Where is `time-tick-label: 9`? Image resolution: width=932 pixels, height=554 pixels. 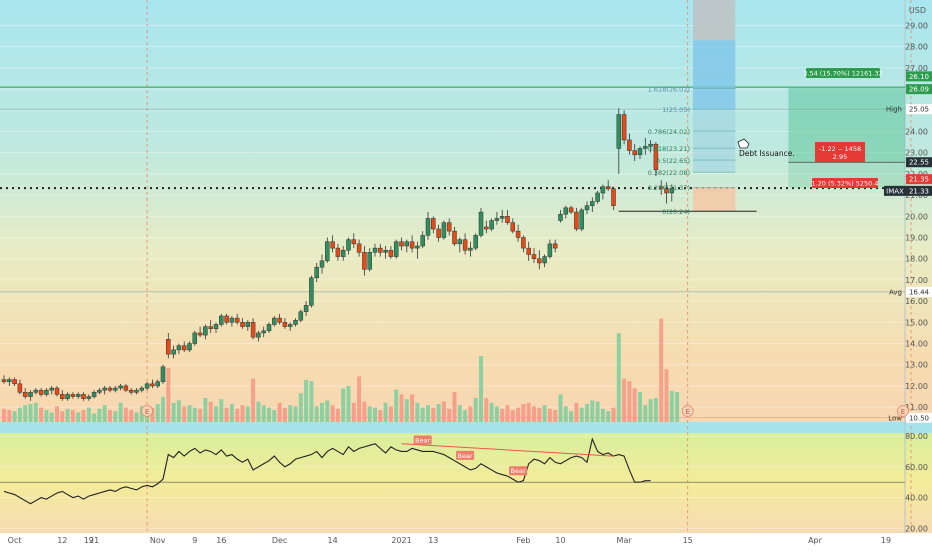 time-tick-label: 9 is located at coordinates (194, 540).